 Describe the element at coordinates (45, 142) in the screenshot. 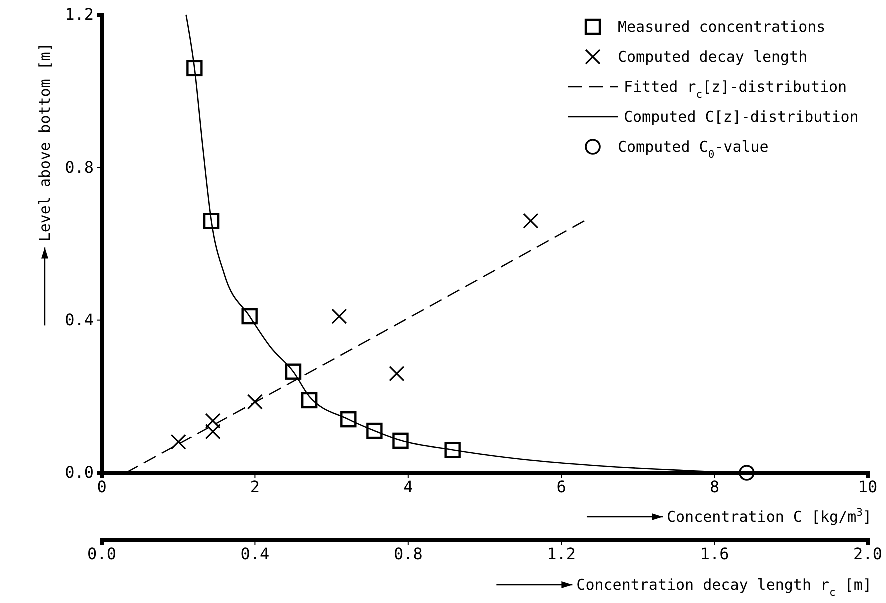

I see `y-axis-title: Level above bottom [m]` at that location.